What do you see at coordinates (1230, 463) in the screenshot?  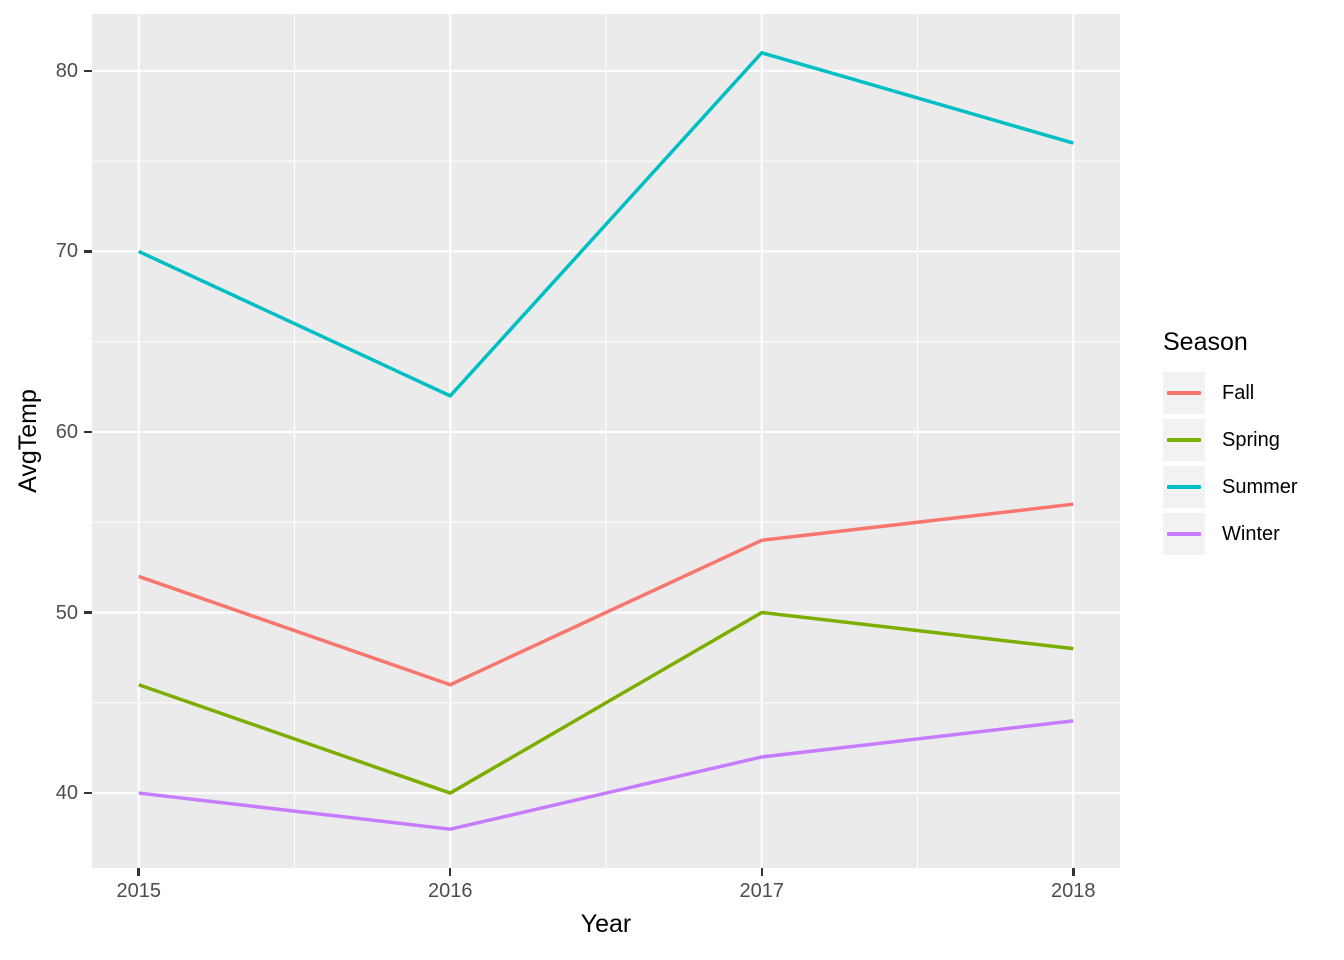 I see `legend-rows: Fall Spring Summer Winter` at bounding box center [1230, 463].